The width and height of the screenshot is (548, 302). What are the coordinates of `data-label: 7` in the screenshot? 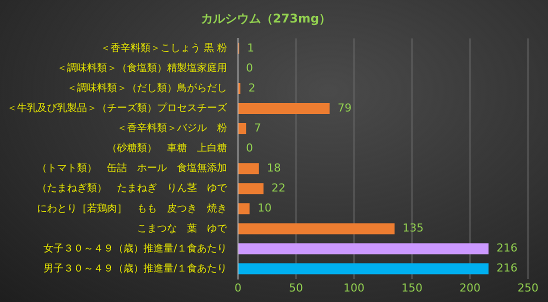 It's located at (258, 127).